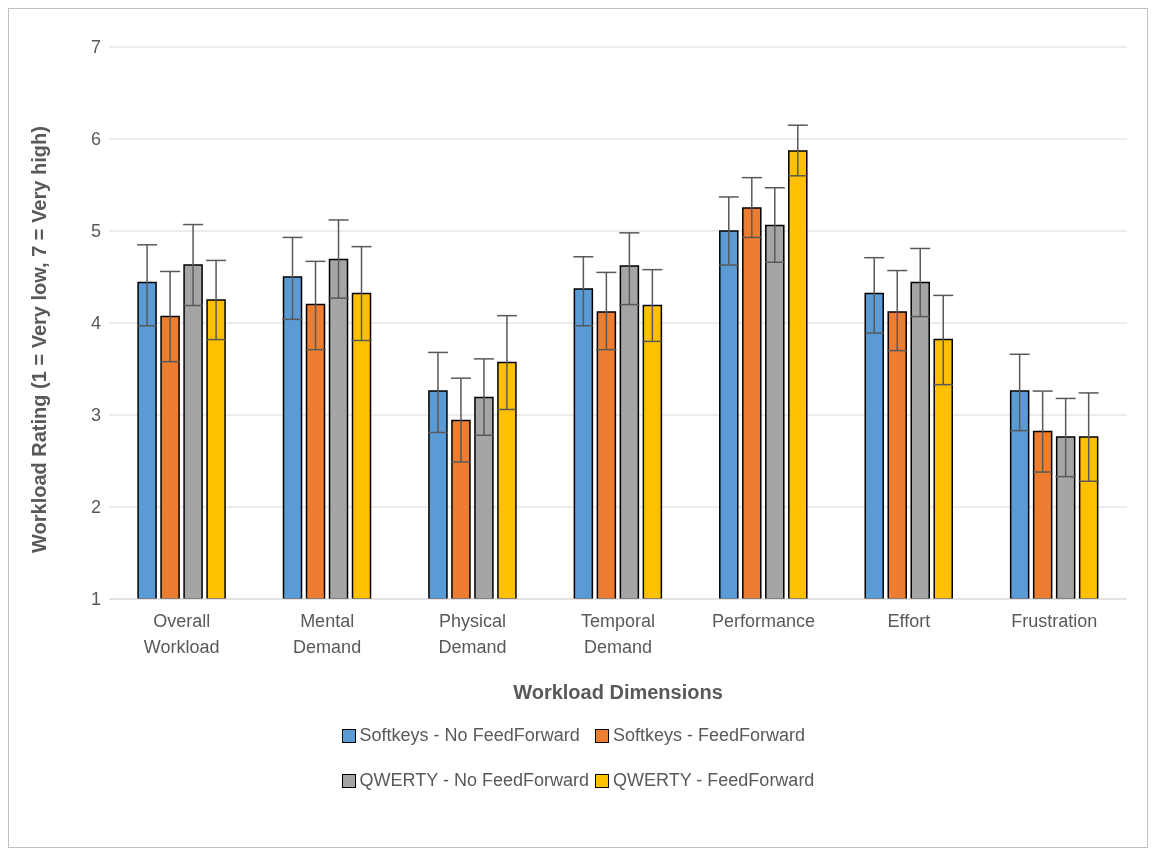 Image resolution: width=1158 pixels, height=859 pixels. Describe the element at coordinates (618, 692) in the screenshot. I see `x-axis-title: Workload Dimensions` at that location.